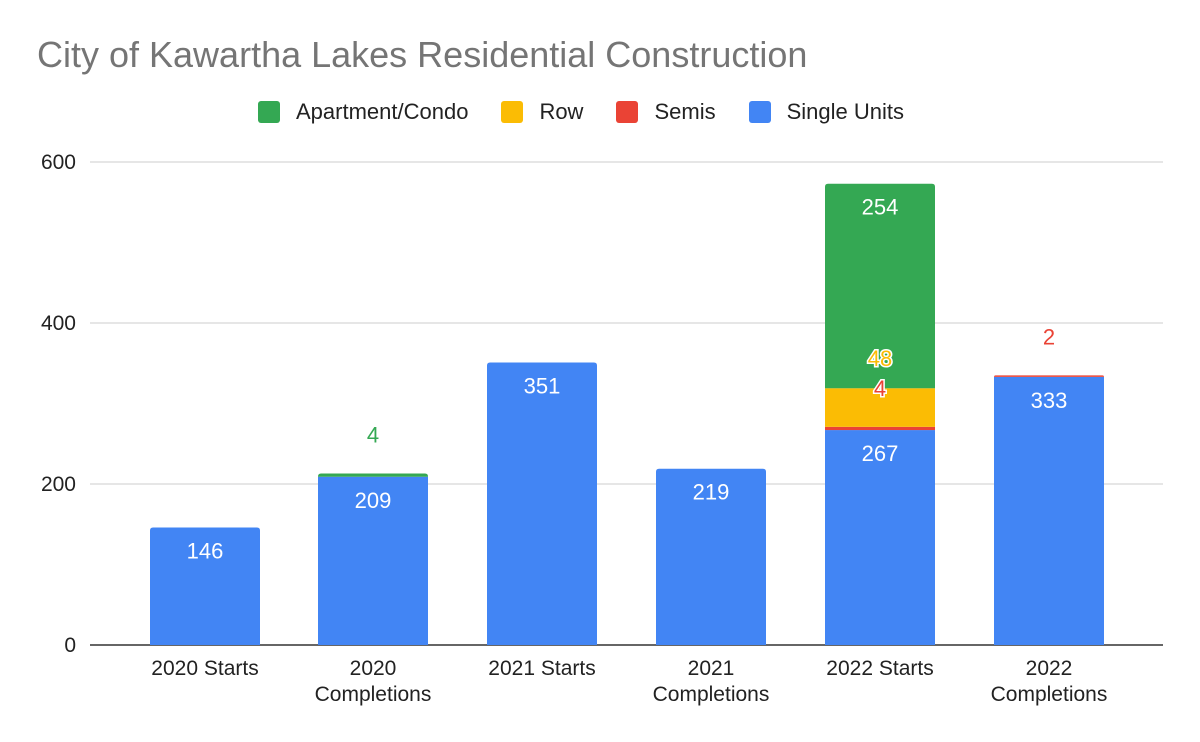 This screenshot has width=1200, height=742. What do you see at coordinates (845, 111) in the screenshot?
I see `legend-label: Single Units` at bounding box center [845, 111].